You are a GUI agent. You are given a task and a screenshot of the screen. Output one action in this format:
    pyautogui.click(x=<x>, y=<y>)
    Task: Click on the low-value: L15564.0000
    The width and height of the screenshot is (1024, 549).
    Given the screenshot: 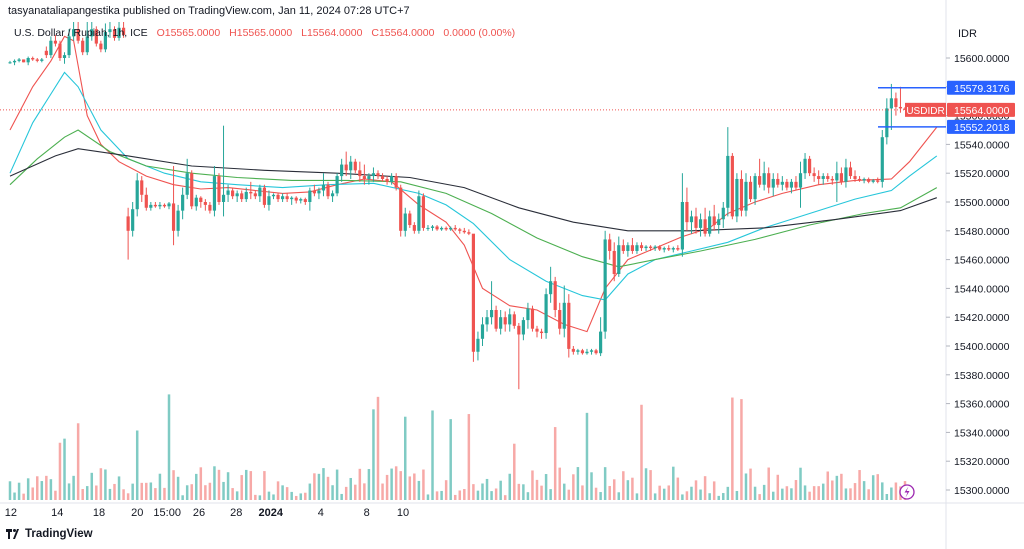 What is the action you would take?
    pyautogui.click(x=332, y=33)
    